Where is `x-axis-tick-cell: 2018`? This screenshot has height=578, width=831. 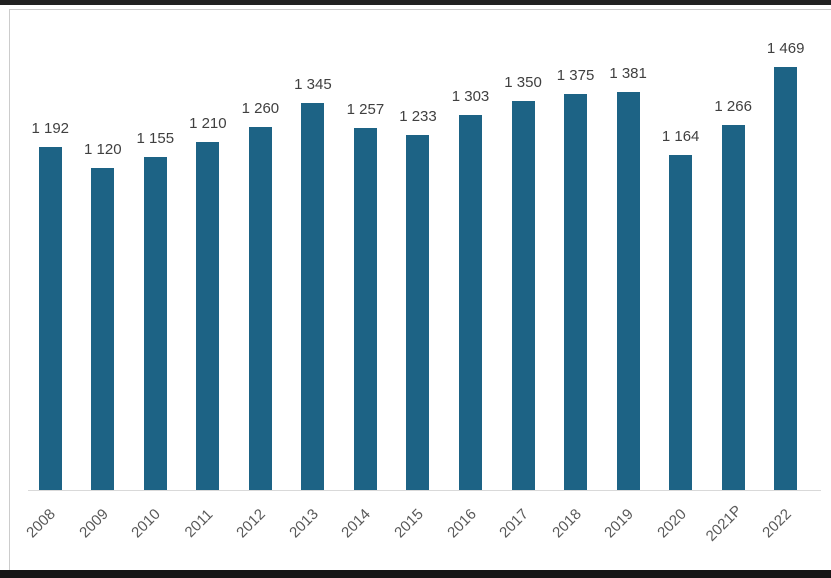 x-axis-tick-cell: 2018 is located at coordinates (575, 520).